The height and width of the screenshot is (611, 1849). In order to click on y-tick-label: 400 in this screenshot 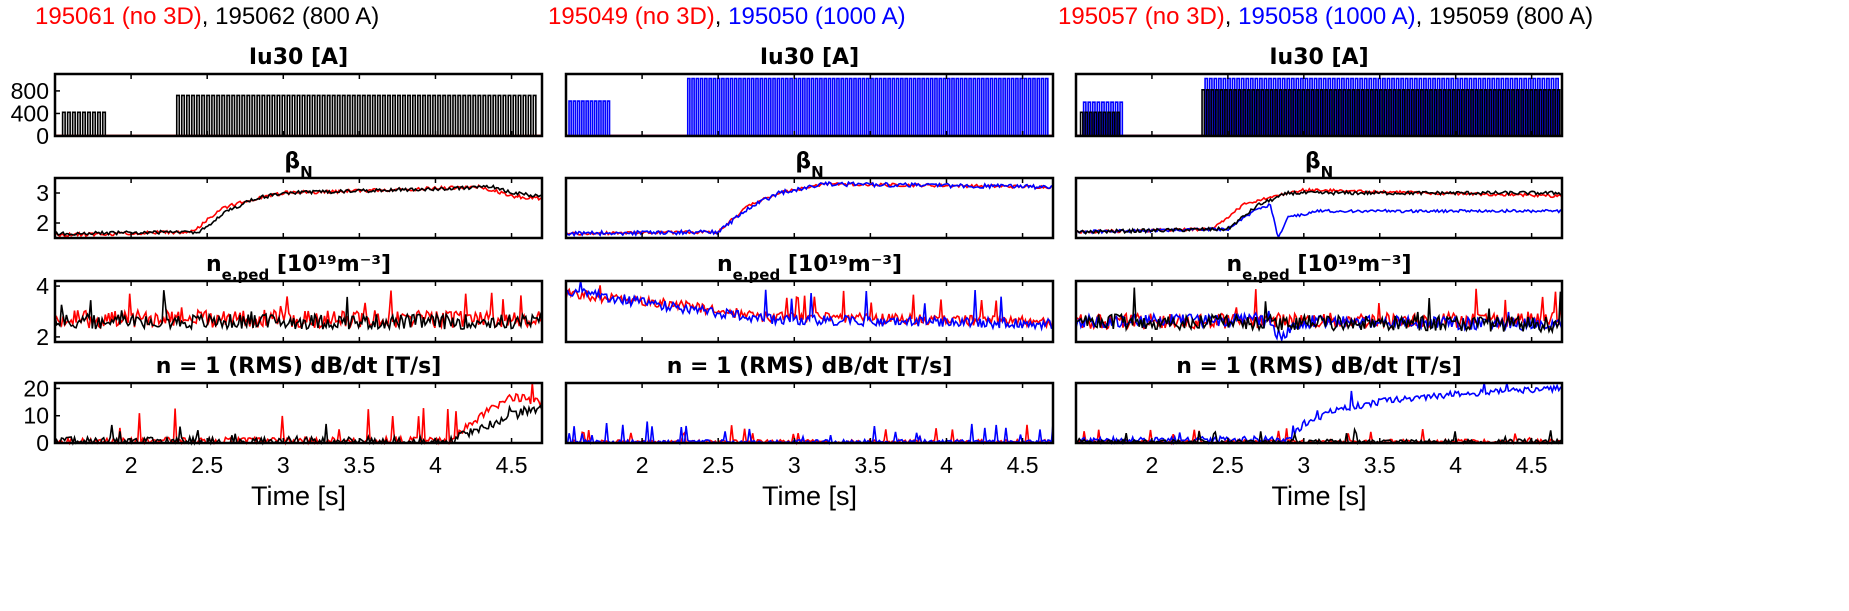, I will do `click(30, 113)`.